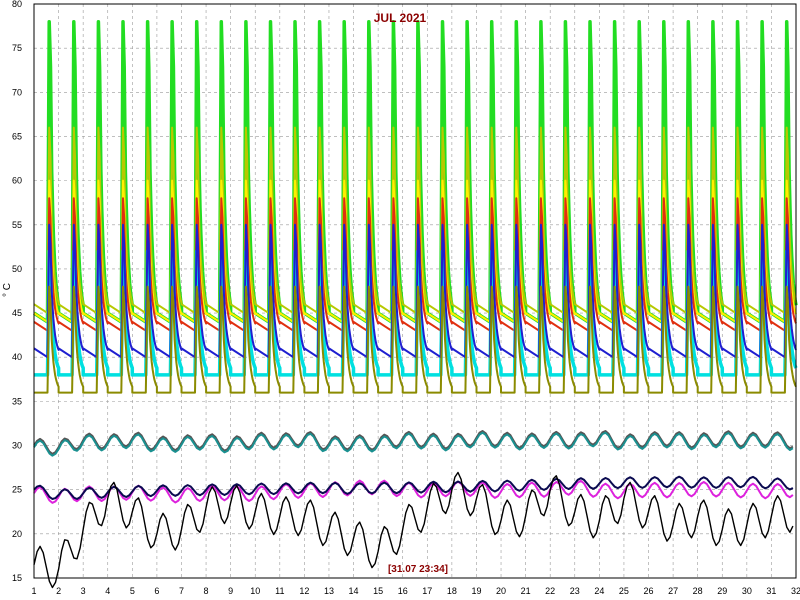 Image resolution: width=800 pixels, height=600 pixels. Describe the element at coordinates (17, 578) in the screenshot. I see `y-tick-label: 15` at that location.